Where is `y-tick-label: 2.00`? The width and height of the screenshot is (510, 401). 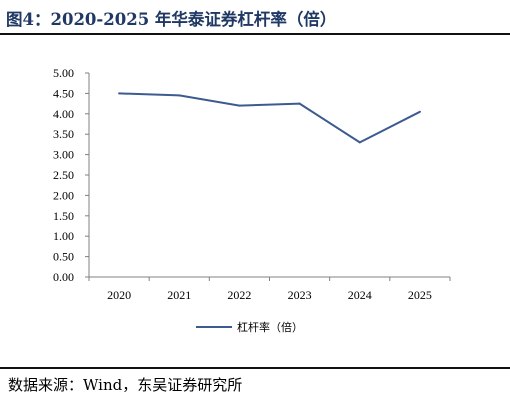 y-tick-label: 2.00 is located at coordinates (63, 195).